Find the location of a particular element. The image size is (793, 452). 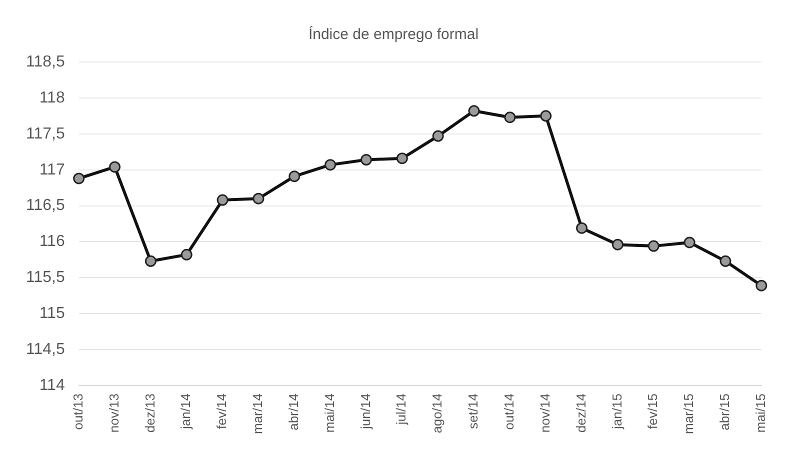

x-tick-label: nov/13 is located at coordinates (114, 413).